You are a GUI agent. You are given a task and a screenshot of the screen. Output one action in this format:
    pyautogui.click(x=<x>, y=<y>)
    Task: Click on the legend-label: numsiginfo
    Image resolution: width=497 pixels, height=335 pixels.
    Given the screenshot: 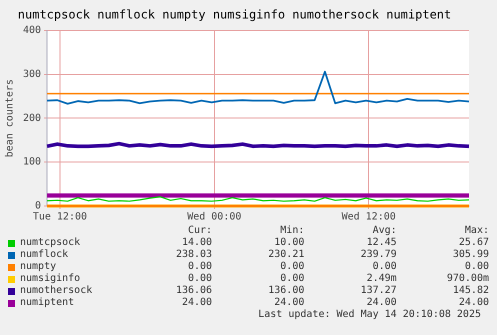 What is the action you would take?
    pyautogui.click(x=50, y=279)
    